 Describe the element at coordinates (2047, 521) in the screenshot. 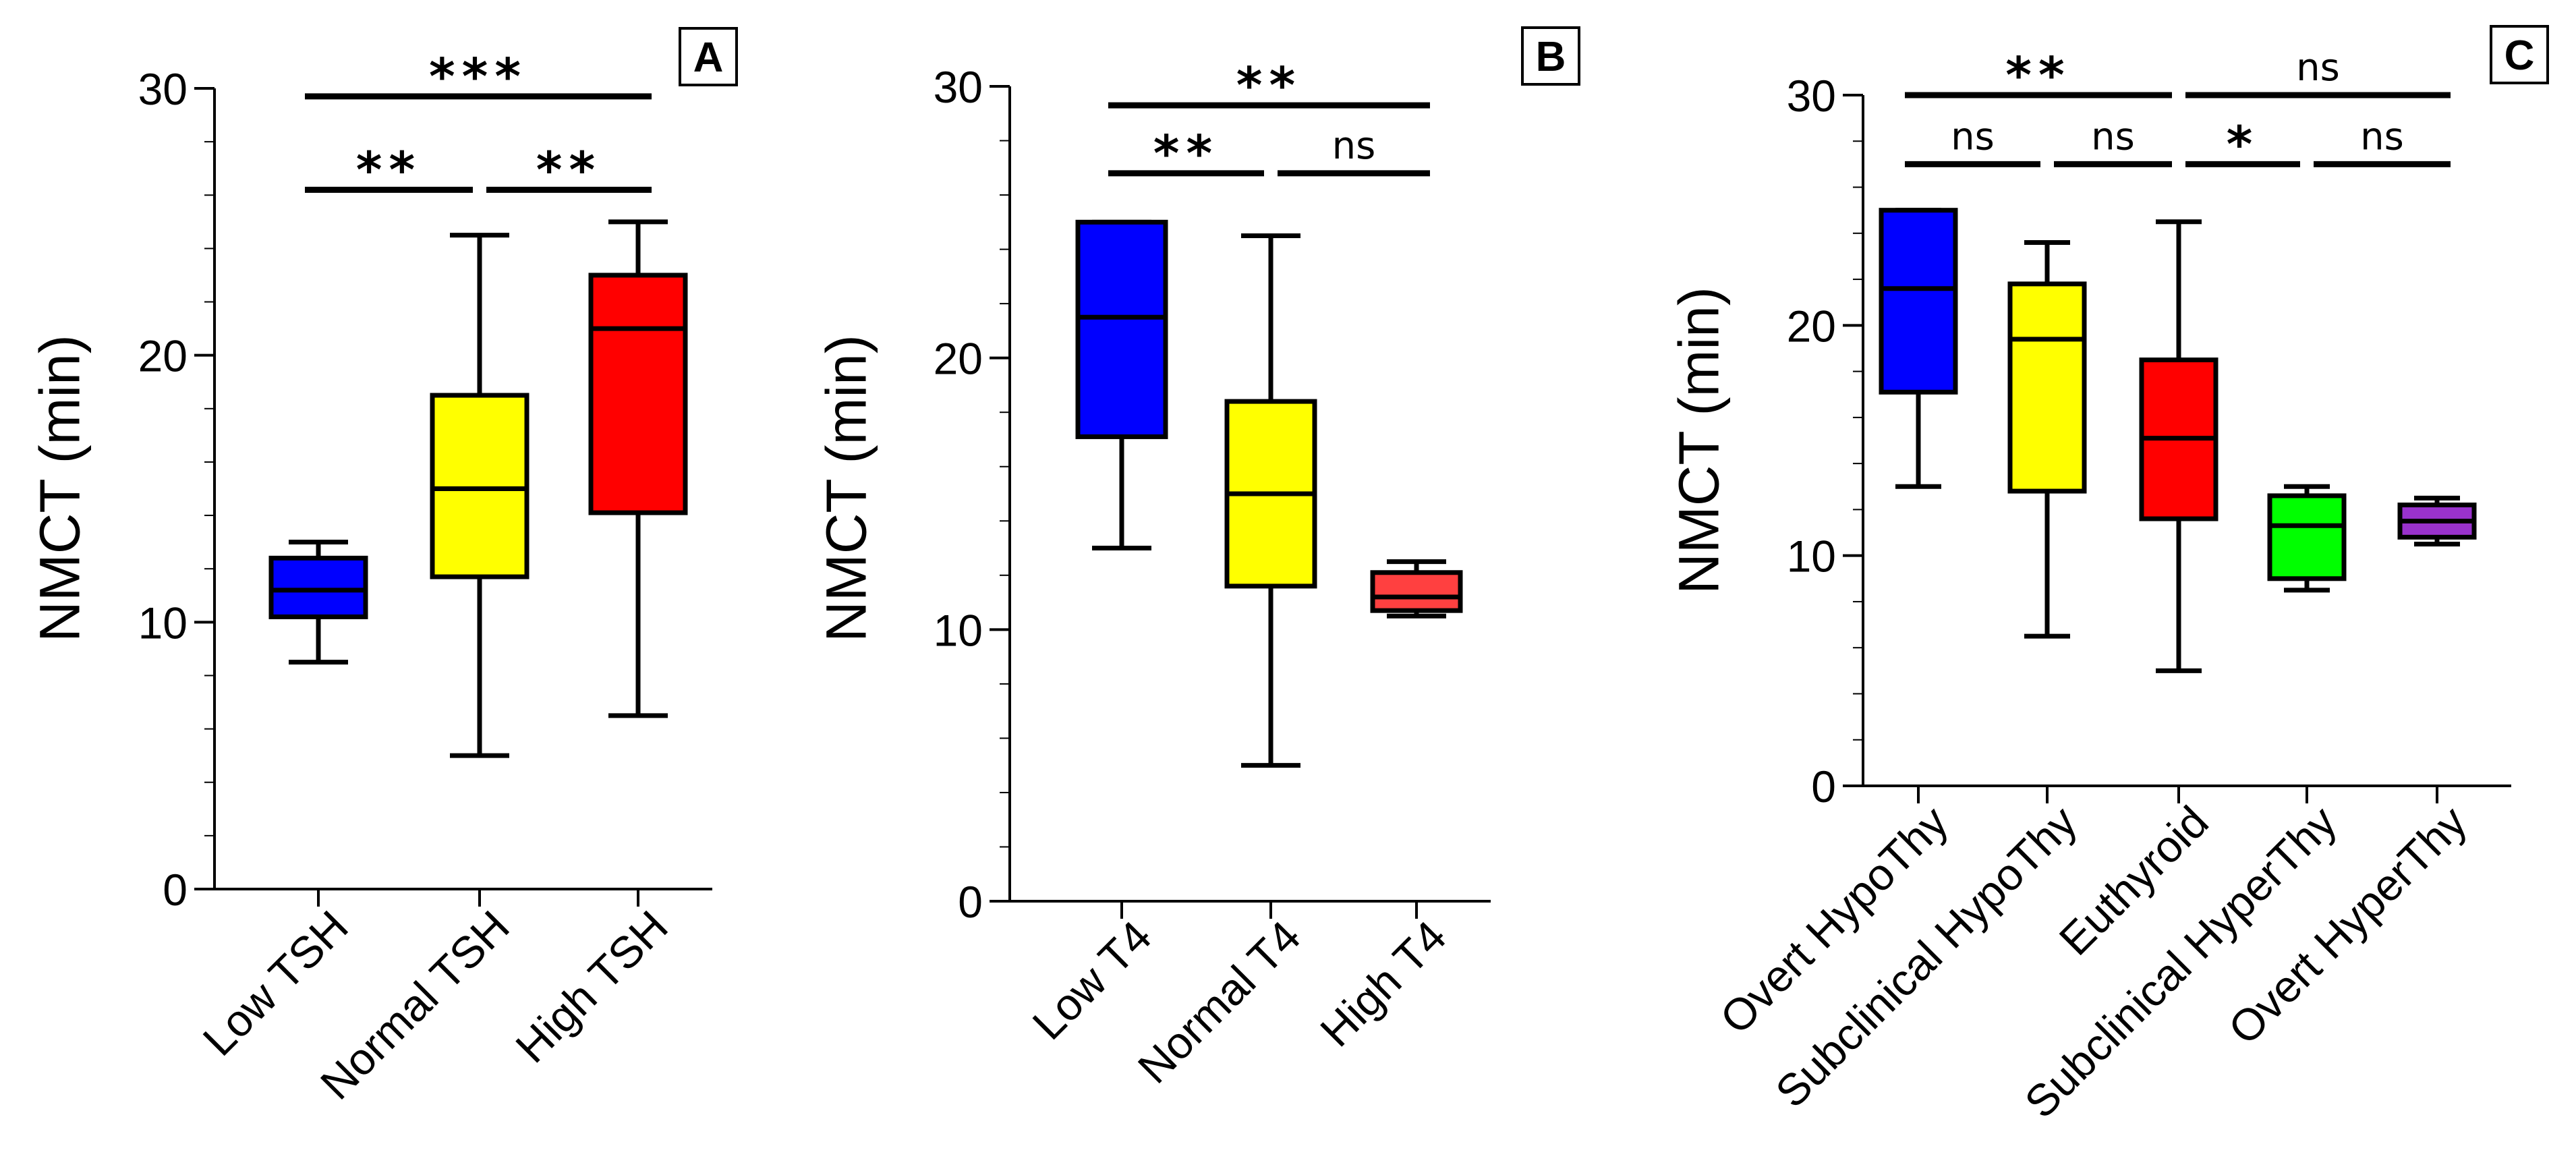

I see `box-subclinical-hypothy` at that location.